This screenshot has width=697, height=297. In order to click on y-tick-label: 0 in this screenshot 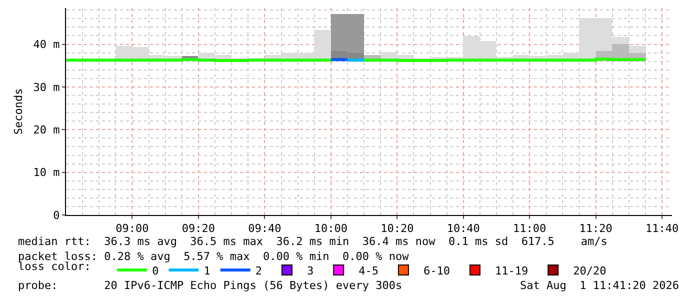, I will do `click(56, 215)`.